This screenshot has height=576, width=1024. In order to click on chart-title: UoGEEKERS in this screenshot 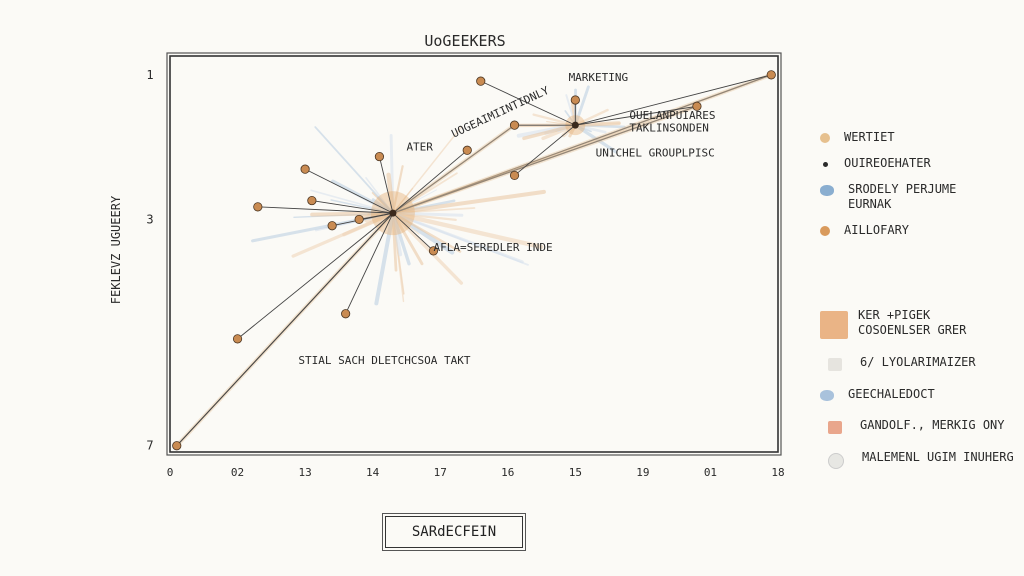, I will do `click(464, 41)`.